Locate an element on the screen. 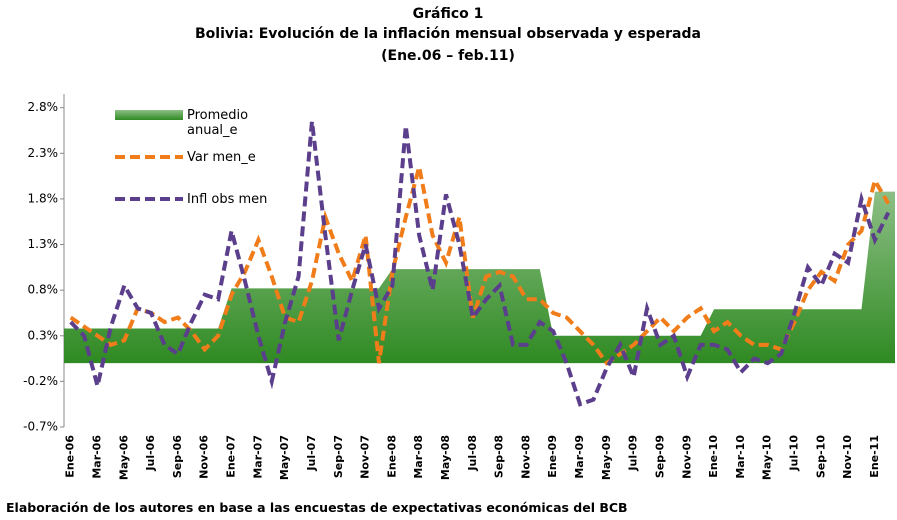 This screenshot has width=897, height=520. y-tick-label: 1.3% is located at coordinates (43, 244).